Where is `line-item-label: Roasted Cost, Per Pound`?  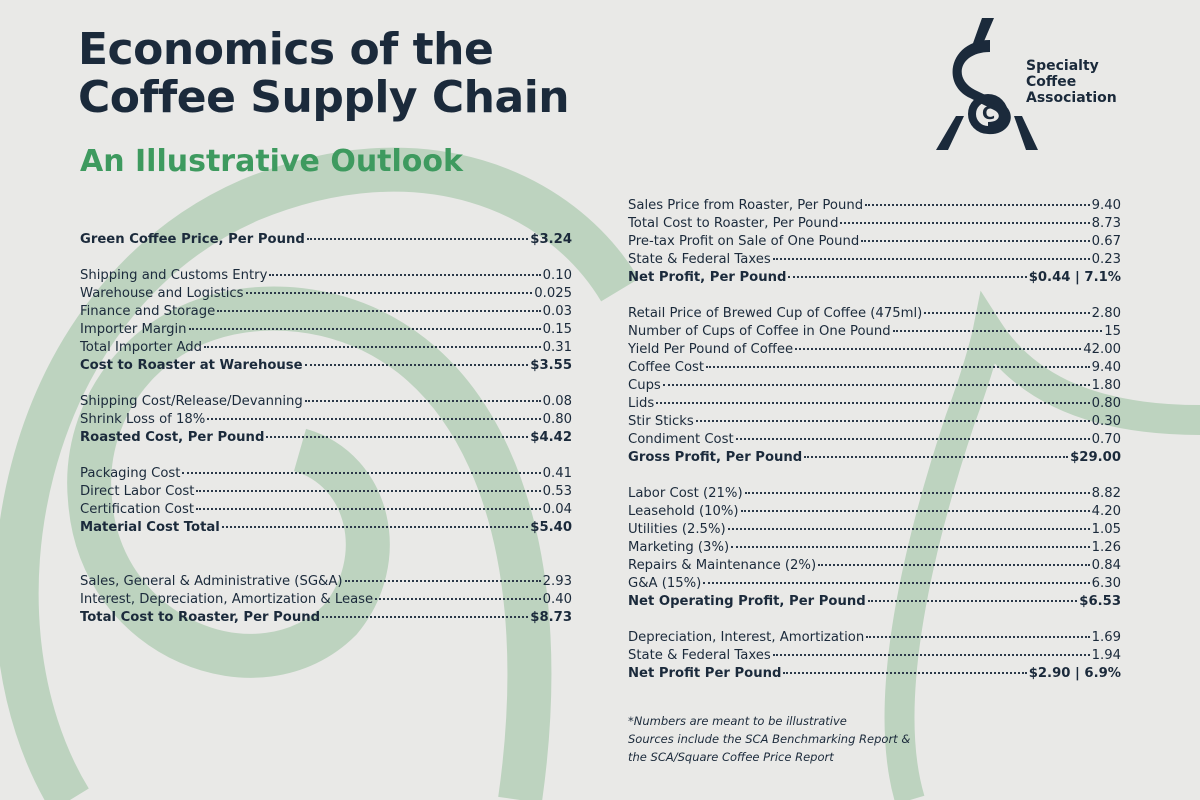 line-item-label: Roasted Cost, Per Pound is located at coordinates (172, 437).